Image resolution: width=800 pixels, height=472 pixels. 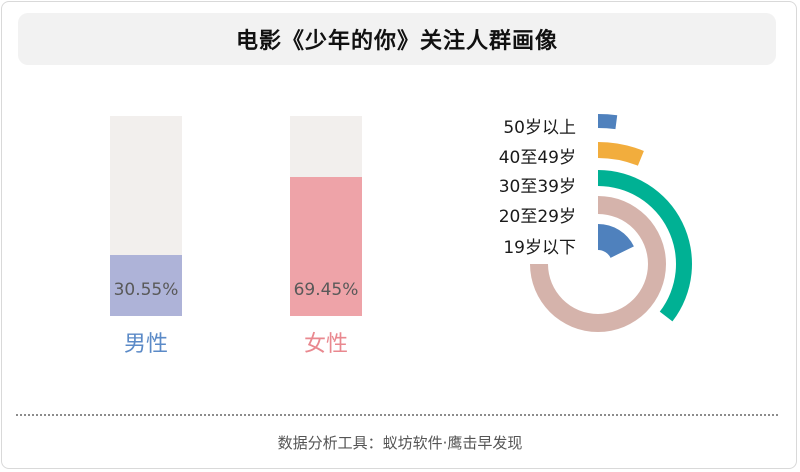 What do you see at coordinates (608, 122) in the screenshot?
I see `arc-age-50-plus` at bounding box center [608, 122].